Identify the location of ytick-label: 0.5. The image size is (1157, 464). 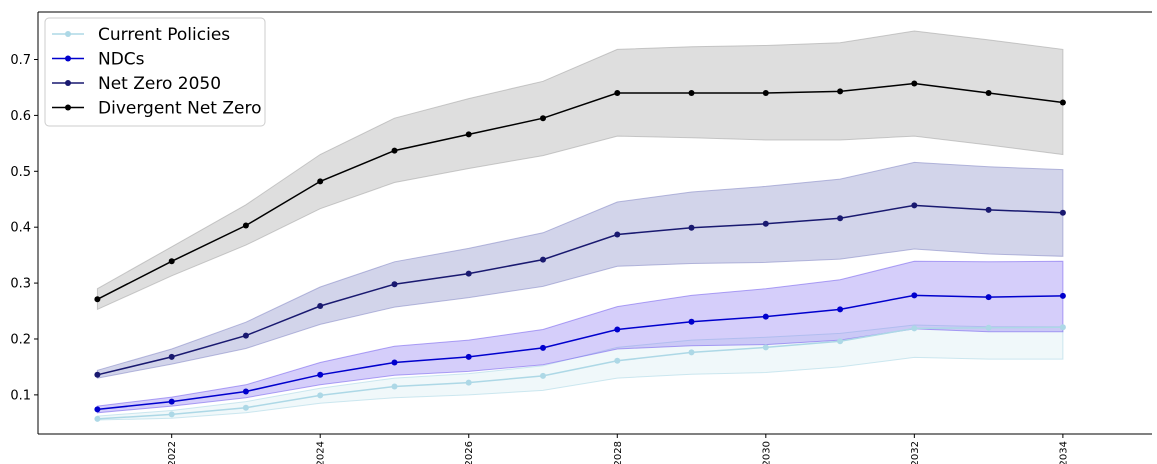
(20, 172).